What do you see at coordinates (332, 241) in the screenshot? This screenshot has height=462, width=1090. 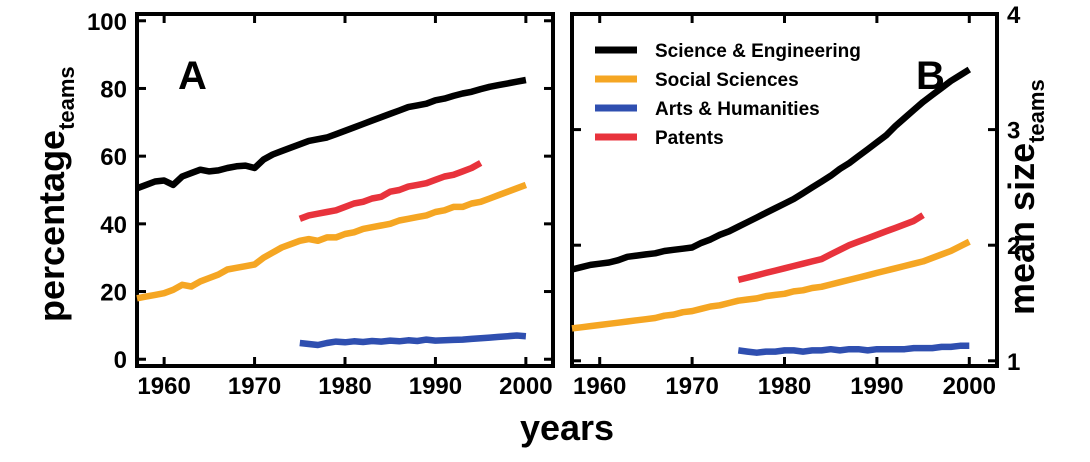 I see `panel-a-series-social-sciences` at bounding box center [332, 241].